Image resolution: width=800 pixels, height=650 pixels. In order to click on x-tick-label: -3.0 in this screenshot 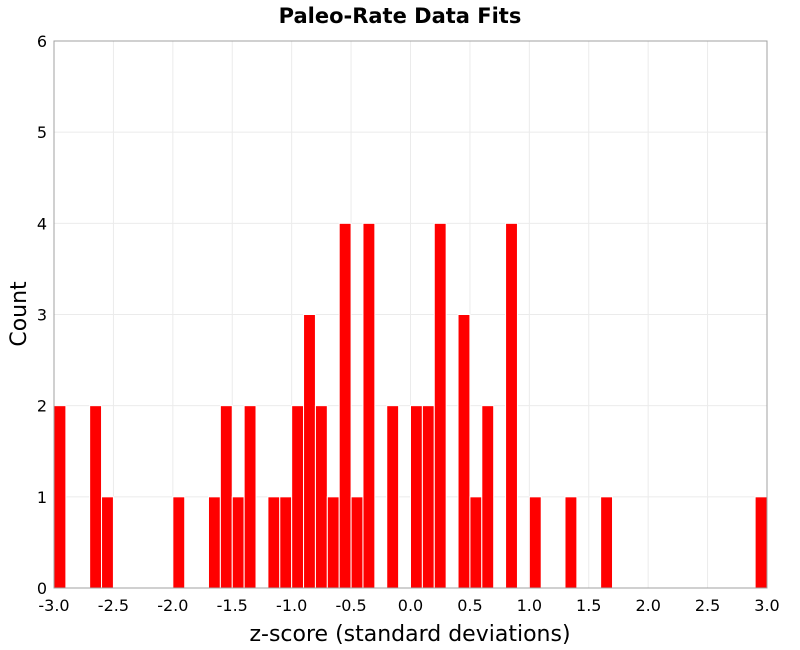, I will do `click(53, 605)`.